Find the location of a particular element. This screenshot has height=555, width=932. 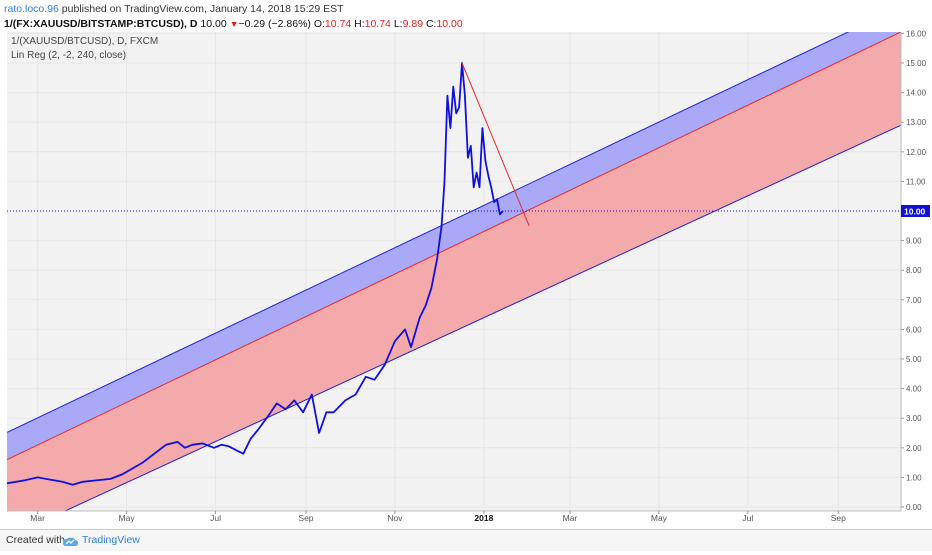

low-label: L: is located at coordinates (398, 24).